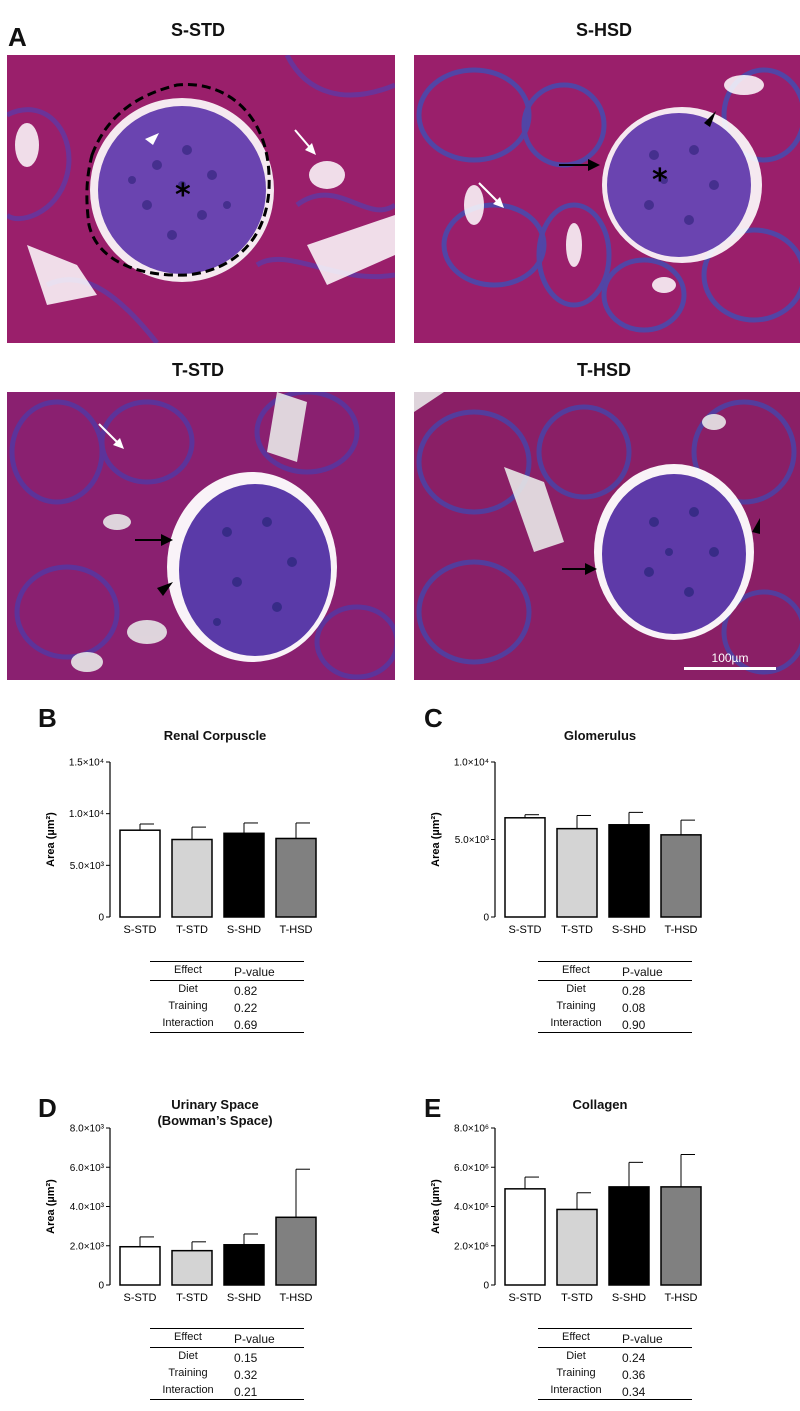 The image size is (800, 1411). Describe the element at coordinates (600, 735) in the screenshot. I see `chart-title-c: Glomerulus` at that location.